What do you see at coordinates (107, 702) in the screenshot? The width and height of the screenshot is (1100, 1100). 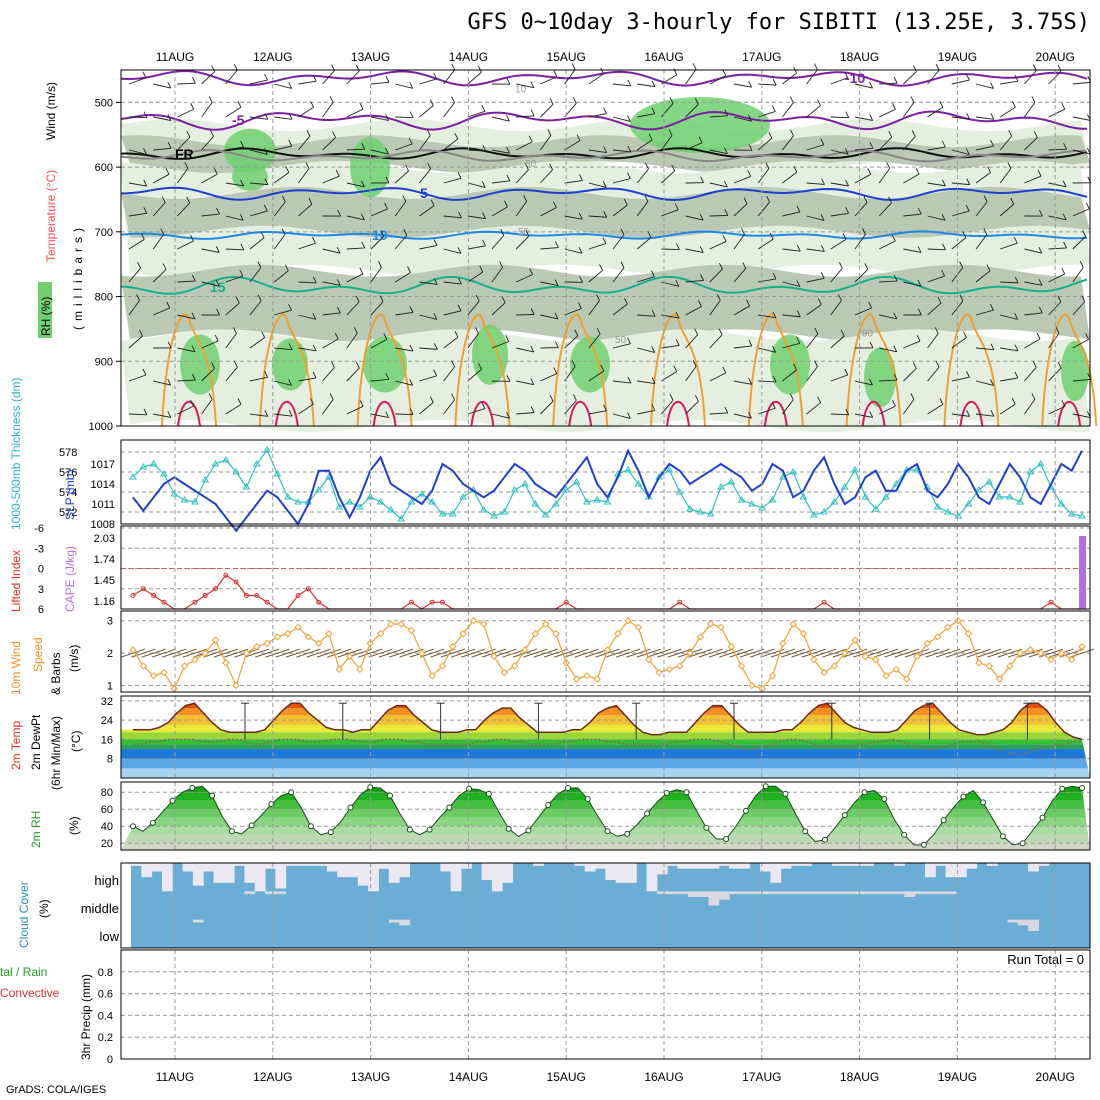 I see `temp-tick-label: 32` at bounding box center [107, 702].